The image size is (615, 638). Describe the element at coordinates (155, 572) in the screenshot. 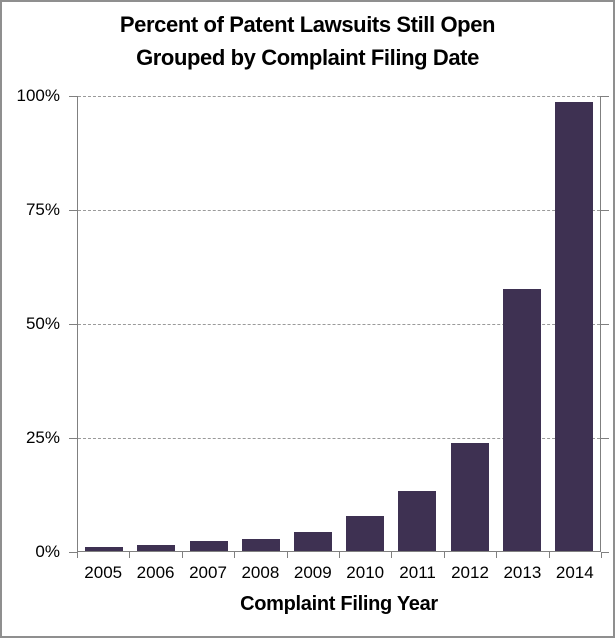

I see `x-tick-label-2006: 2006` at that location.